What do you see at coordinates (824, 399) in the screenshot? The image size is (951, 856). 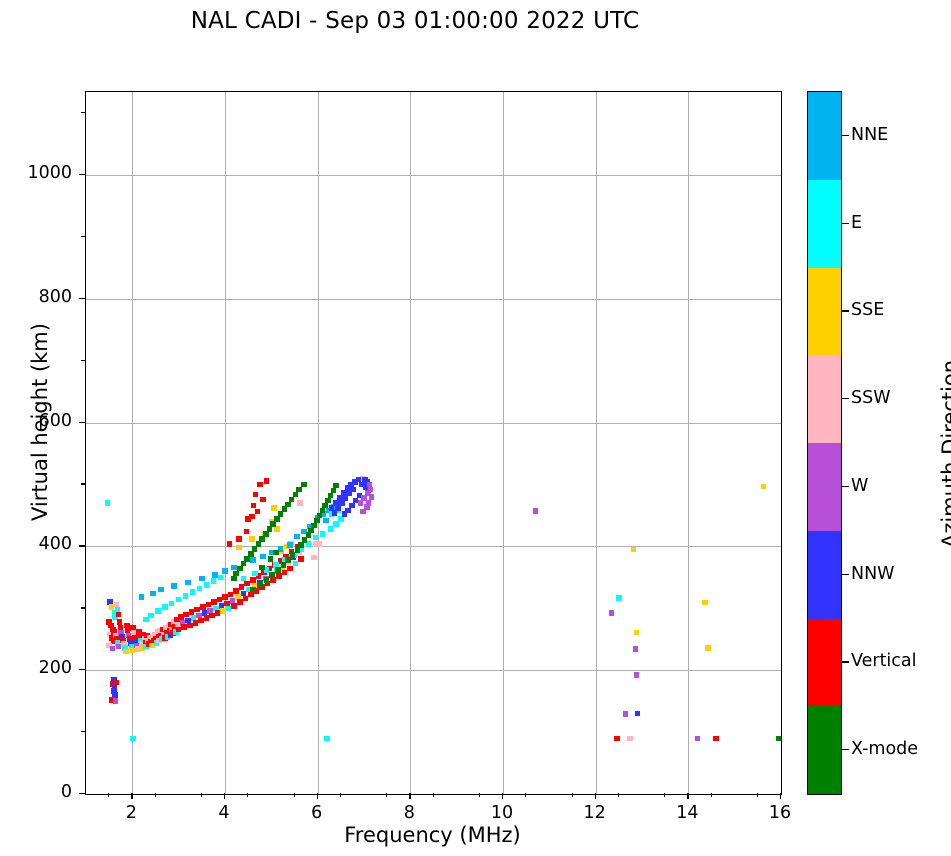 I see `colorbar-segment-ssw` at bounding box center [824, 399].